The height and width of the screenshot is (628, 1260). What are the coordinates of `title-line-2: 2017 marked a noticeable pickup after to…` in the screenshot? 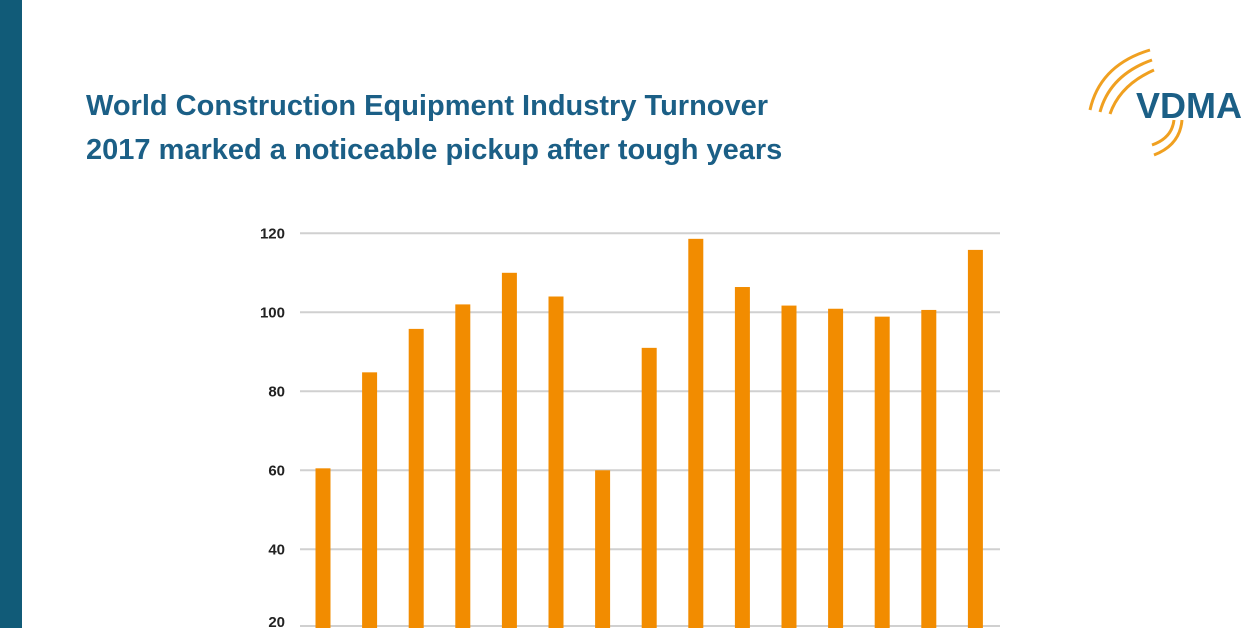 It's located at (434, 150).